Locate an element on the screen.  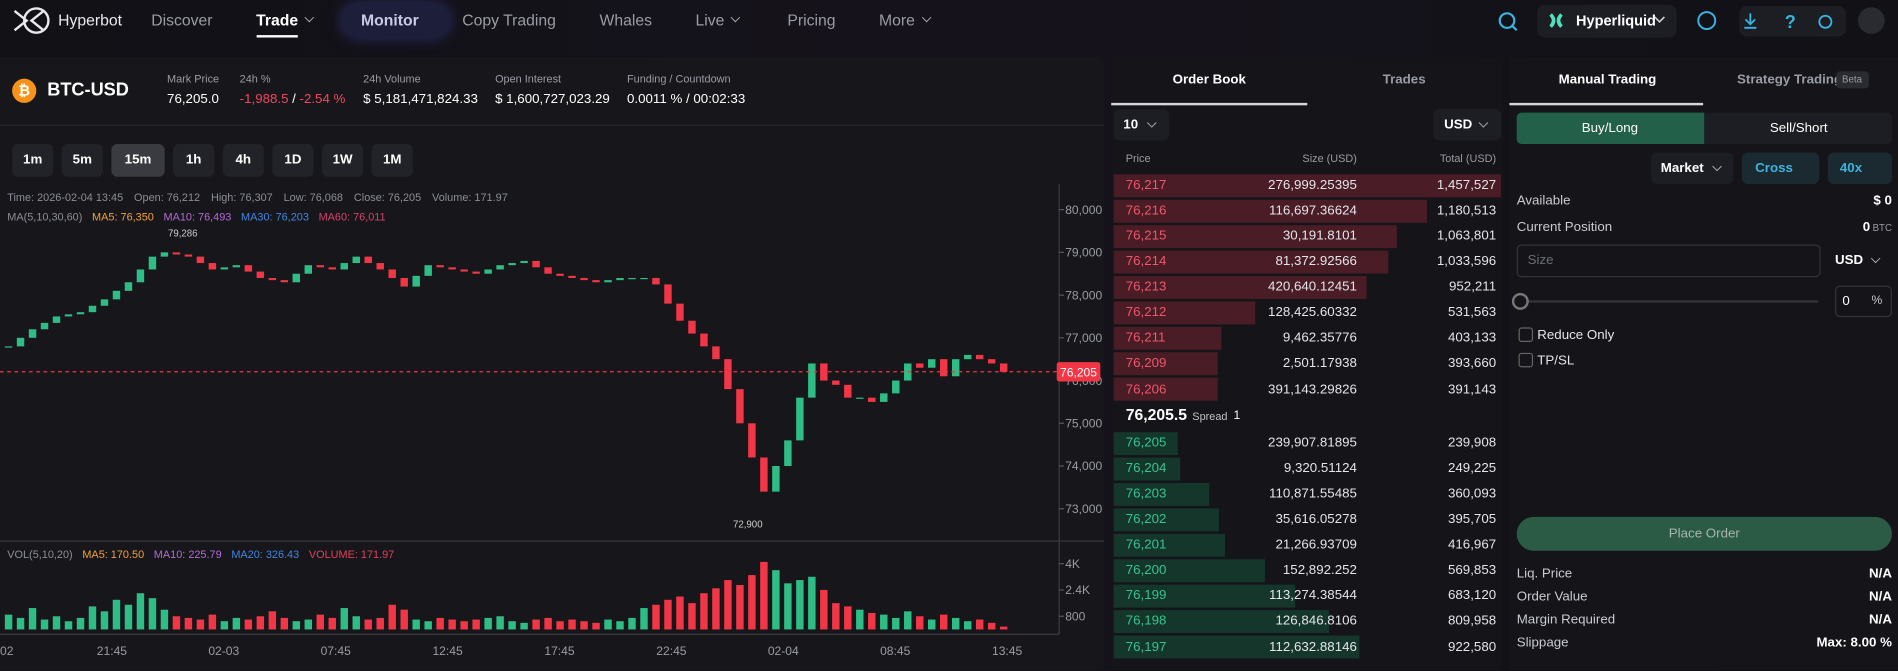
timeframe-label: 1h is located at coordinates (193, 160).